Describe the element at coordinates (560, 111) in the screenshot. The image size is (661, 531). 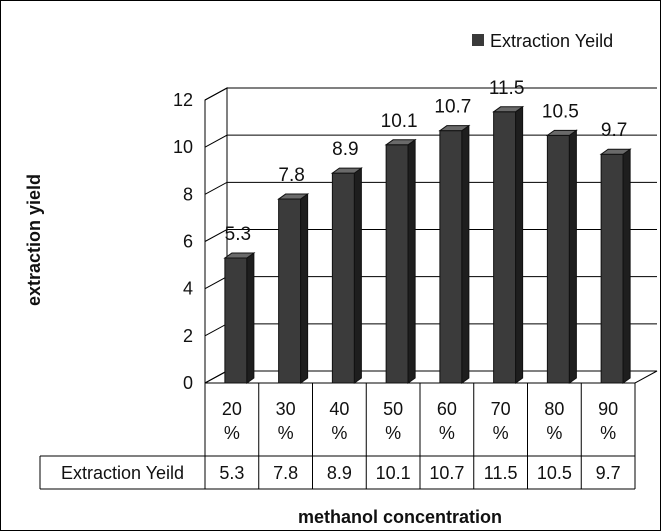
I see `data-label: 10.5` at that location.